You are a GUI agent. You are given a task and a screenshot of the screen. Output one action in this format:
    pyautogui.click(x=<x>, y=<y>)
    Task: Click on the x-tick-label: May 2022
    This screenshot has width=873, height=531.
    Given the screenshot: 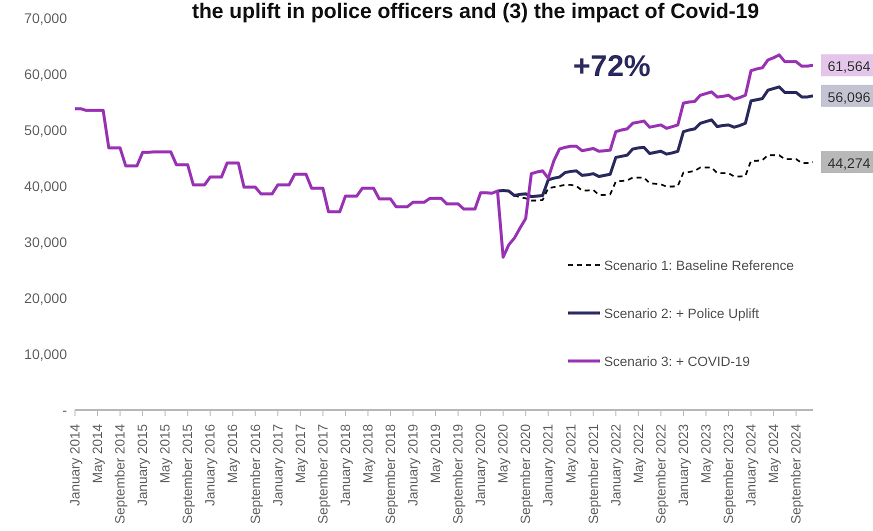 What is the action you would take?
    pyautogui.click(x=638, y=454)
    